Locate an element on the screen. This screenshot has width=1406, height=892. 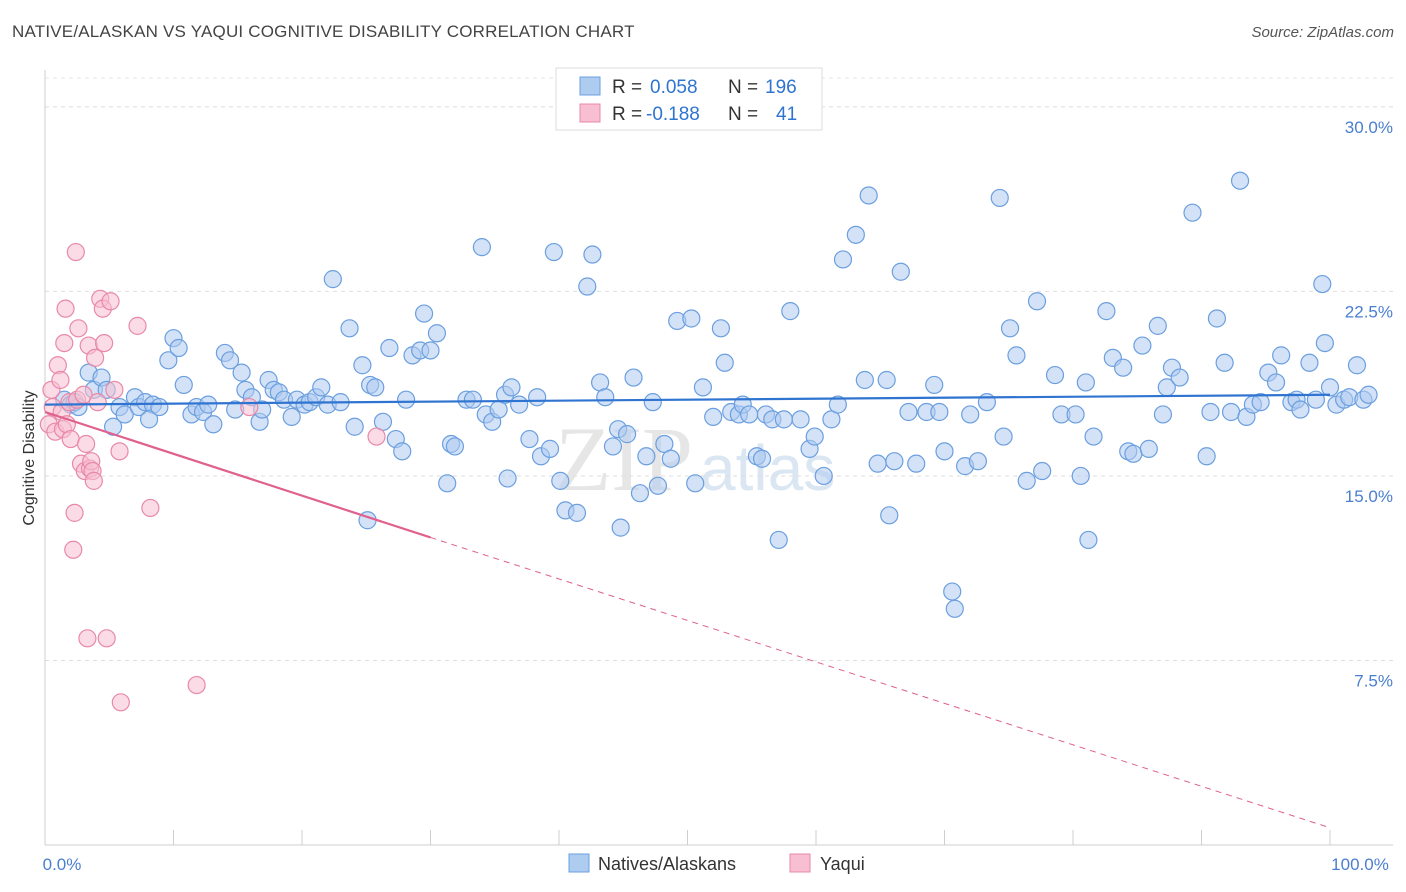
legend-n-value-natives: 196 is located at coordinates (781, 87).